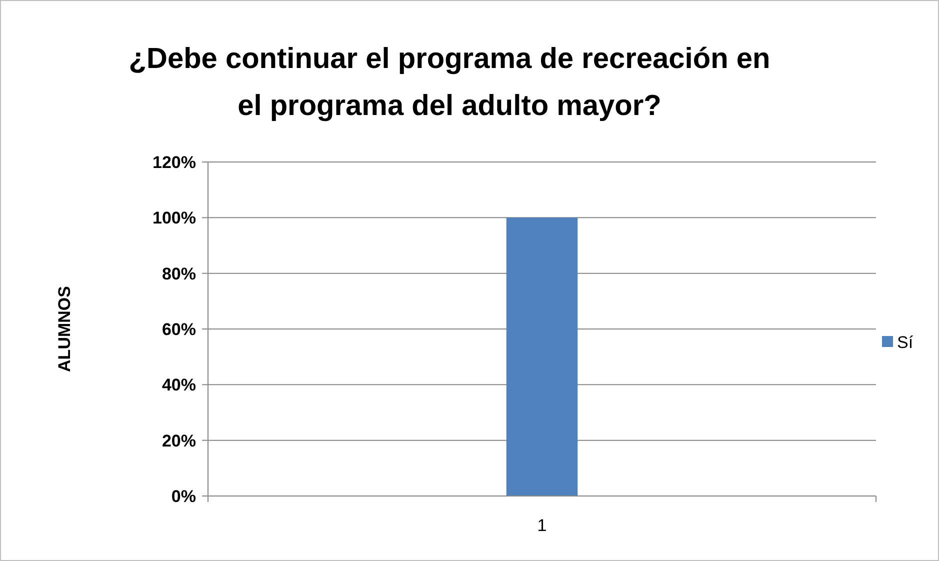  I want to click on x-tick-label: 1, so click(542, 525).